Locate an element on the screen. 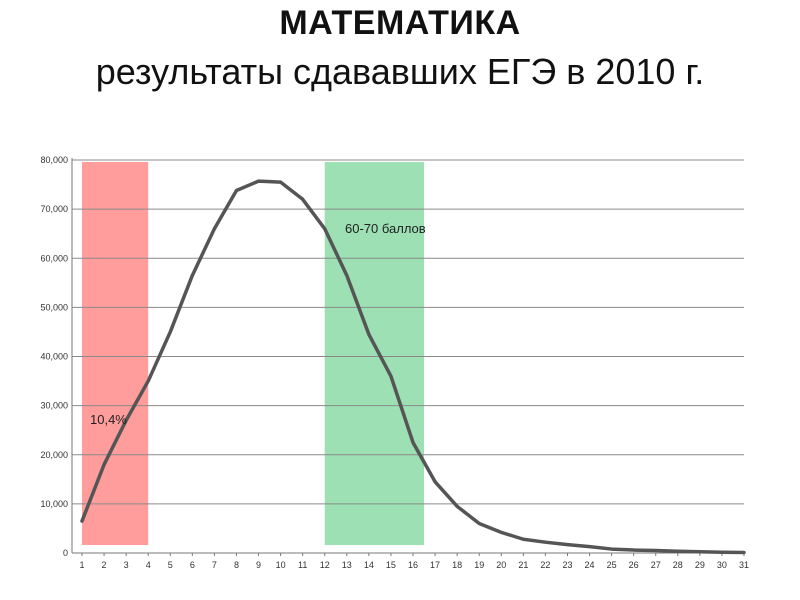 This screenshot has width=800, height=600. page-title: МАТЕМАТИКА is located at coordinates (400, 23).